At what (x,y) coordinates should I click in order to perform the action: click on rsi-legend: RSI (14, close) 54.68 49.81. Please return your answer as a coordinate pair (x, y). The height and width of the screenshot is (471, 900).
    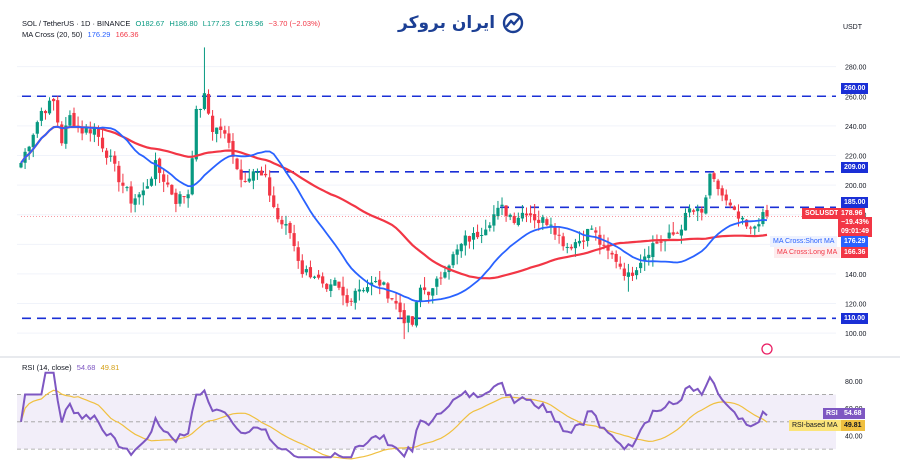
    Looking at the image, I should click on (72, 367).